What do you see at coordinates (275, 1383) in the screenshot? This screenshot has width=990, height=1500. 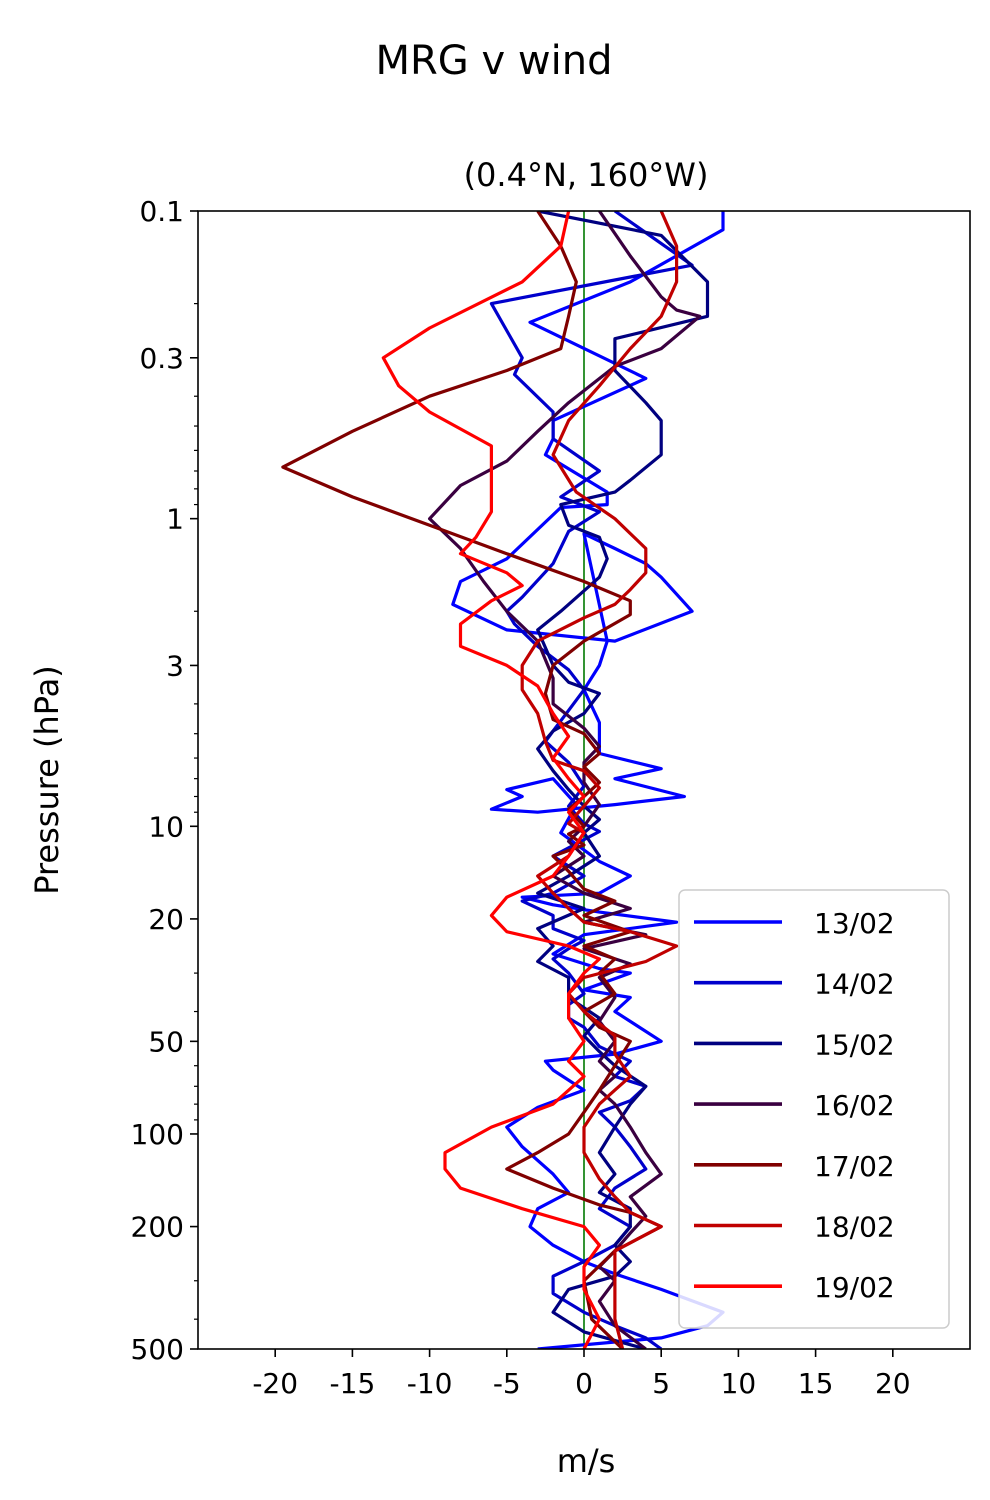 I see `x-tick-label: -20` at bounding box center [275, 1383].